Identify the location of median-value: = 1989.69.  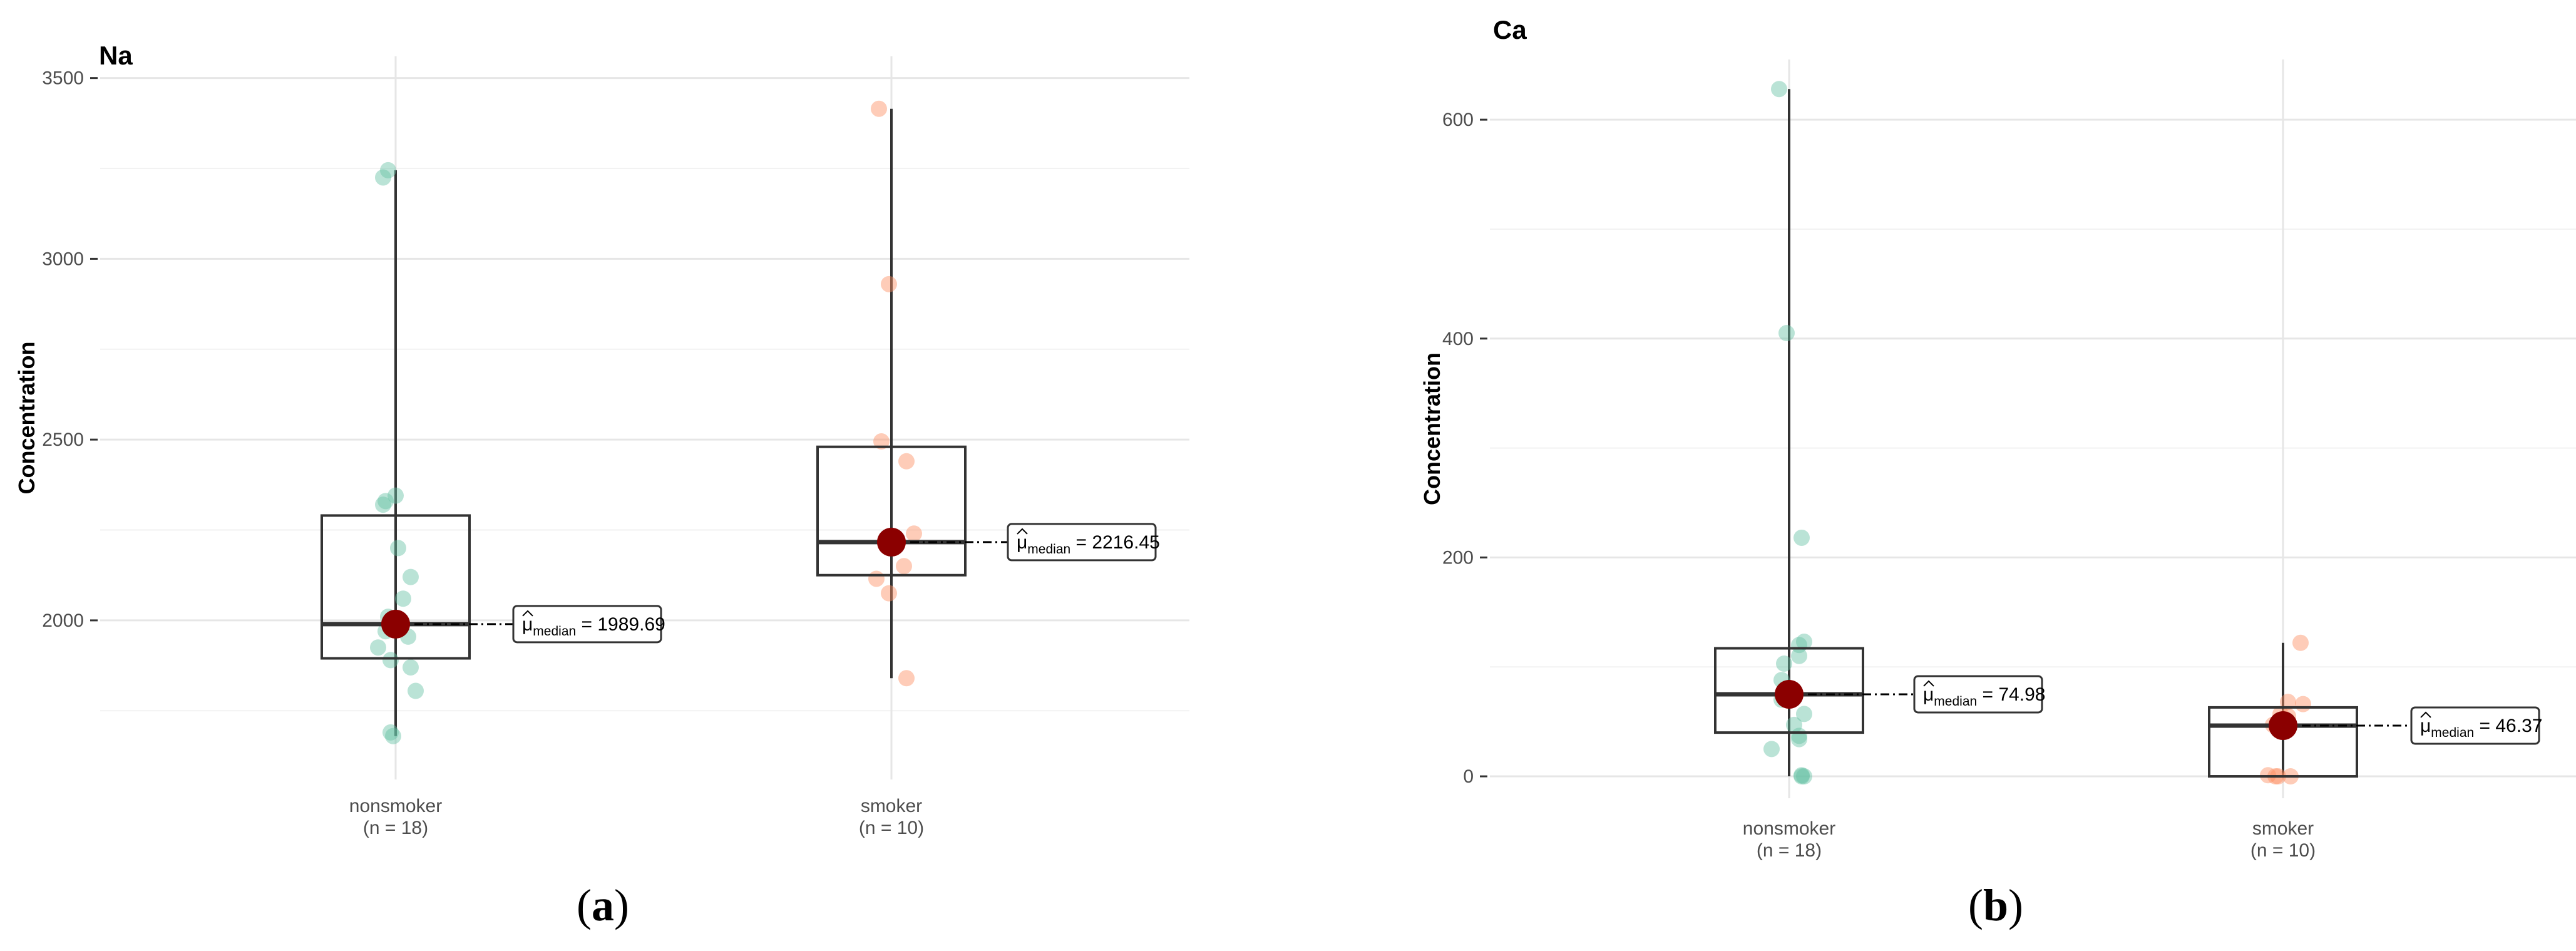
(620, 624).